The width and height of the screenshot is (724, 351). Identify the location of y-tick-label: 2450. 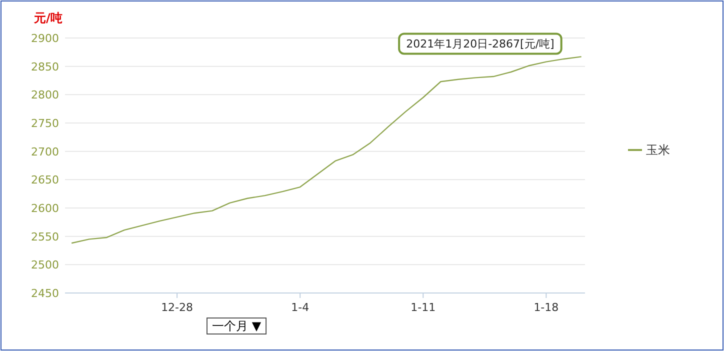
(45, 293).